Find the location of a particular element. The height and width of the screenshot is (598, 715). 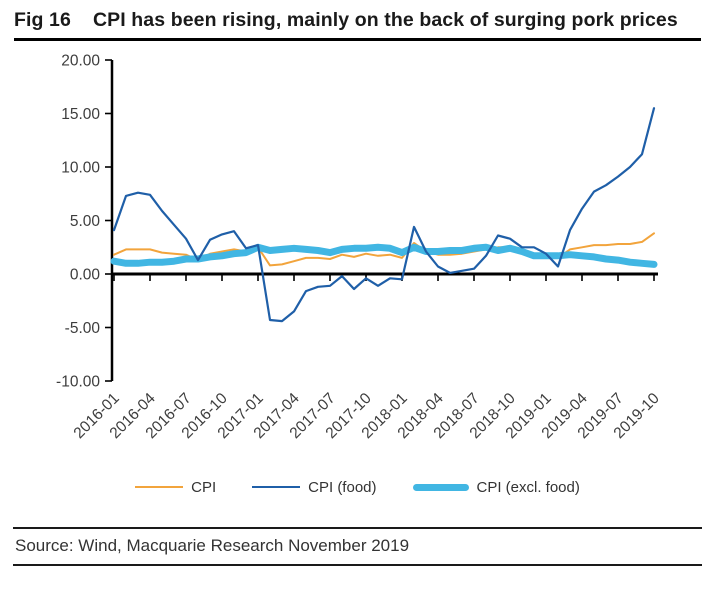

cpi-excl-food-line-swatch is located at coordinates (440, 487).